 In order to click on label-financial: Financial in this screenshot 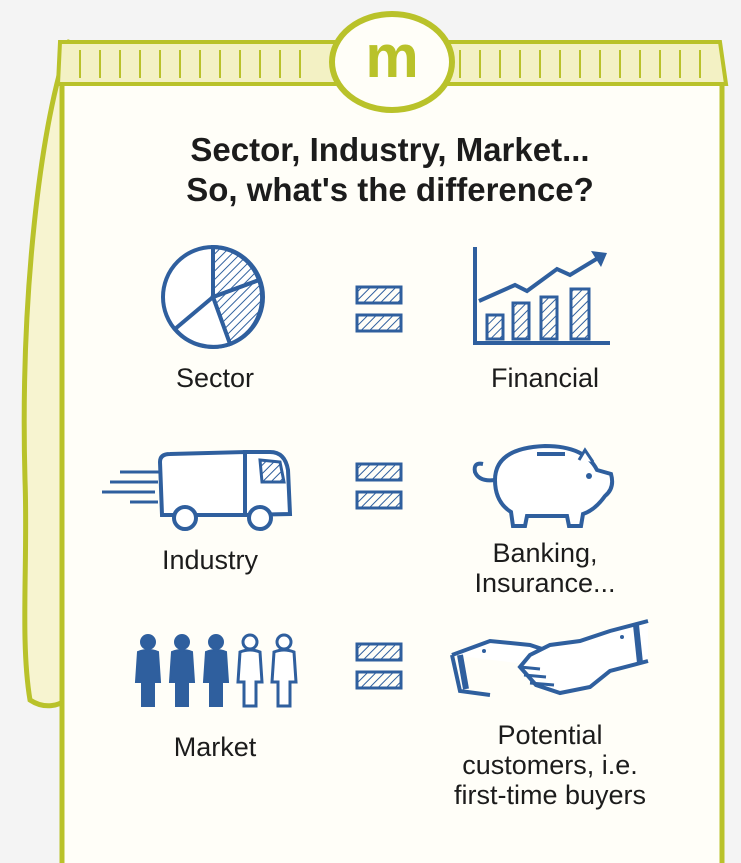, I will do `click(545, 378)`.